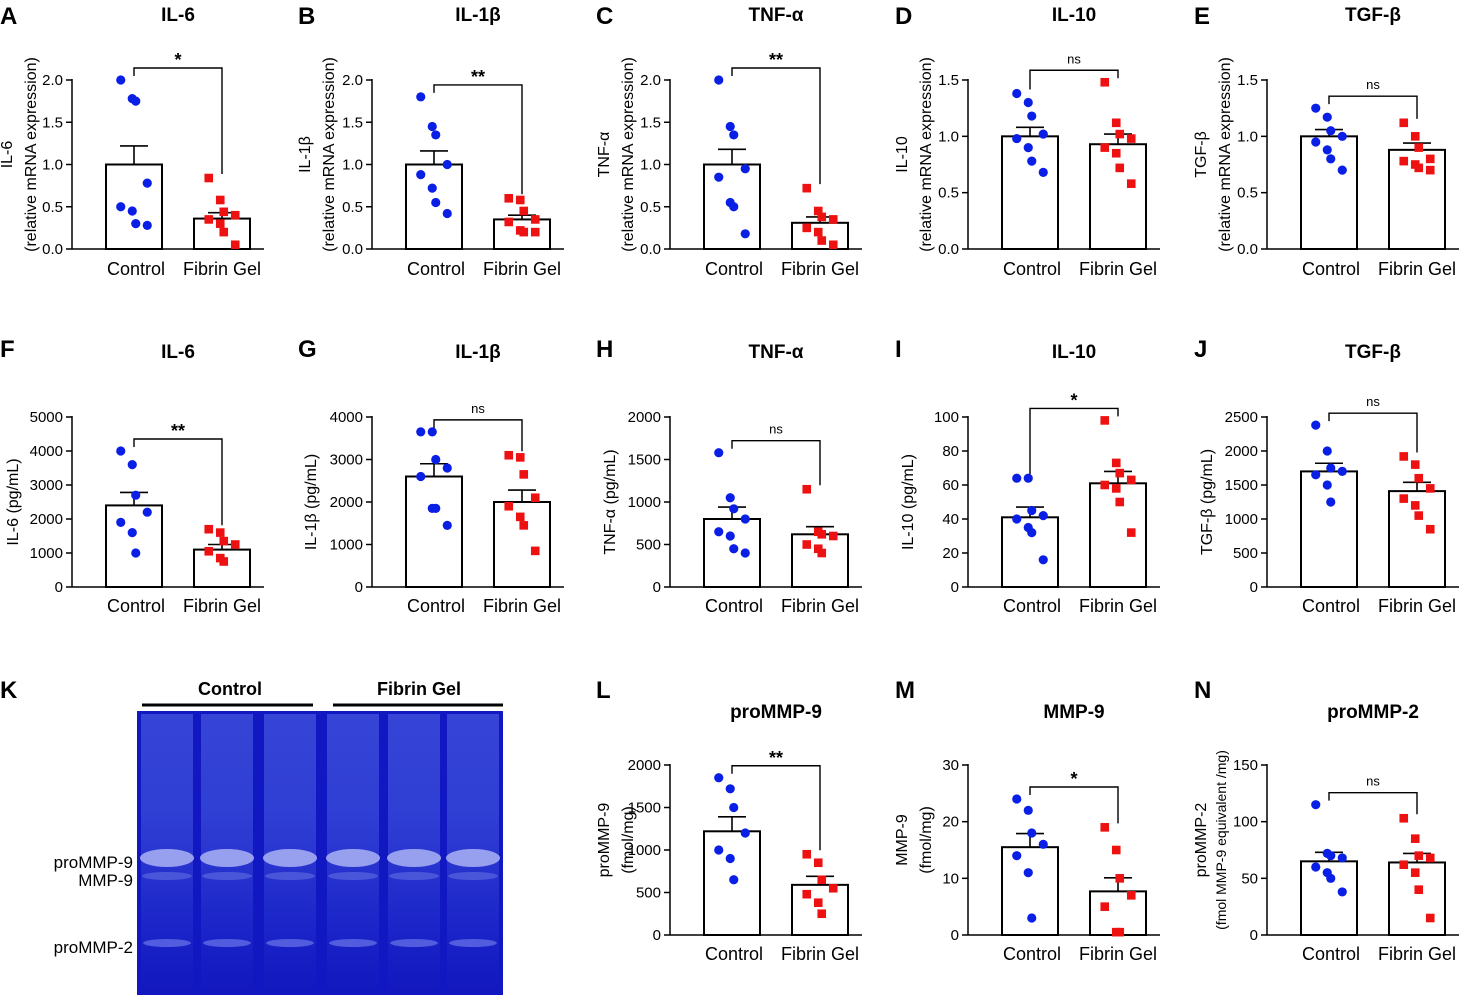 Image resolution: width=1477 pixels, height=996 pixels. I want to click on gel-band-label-prommp2: proMMP-2, so click(93, 947).